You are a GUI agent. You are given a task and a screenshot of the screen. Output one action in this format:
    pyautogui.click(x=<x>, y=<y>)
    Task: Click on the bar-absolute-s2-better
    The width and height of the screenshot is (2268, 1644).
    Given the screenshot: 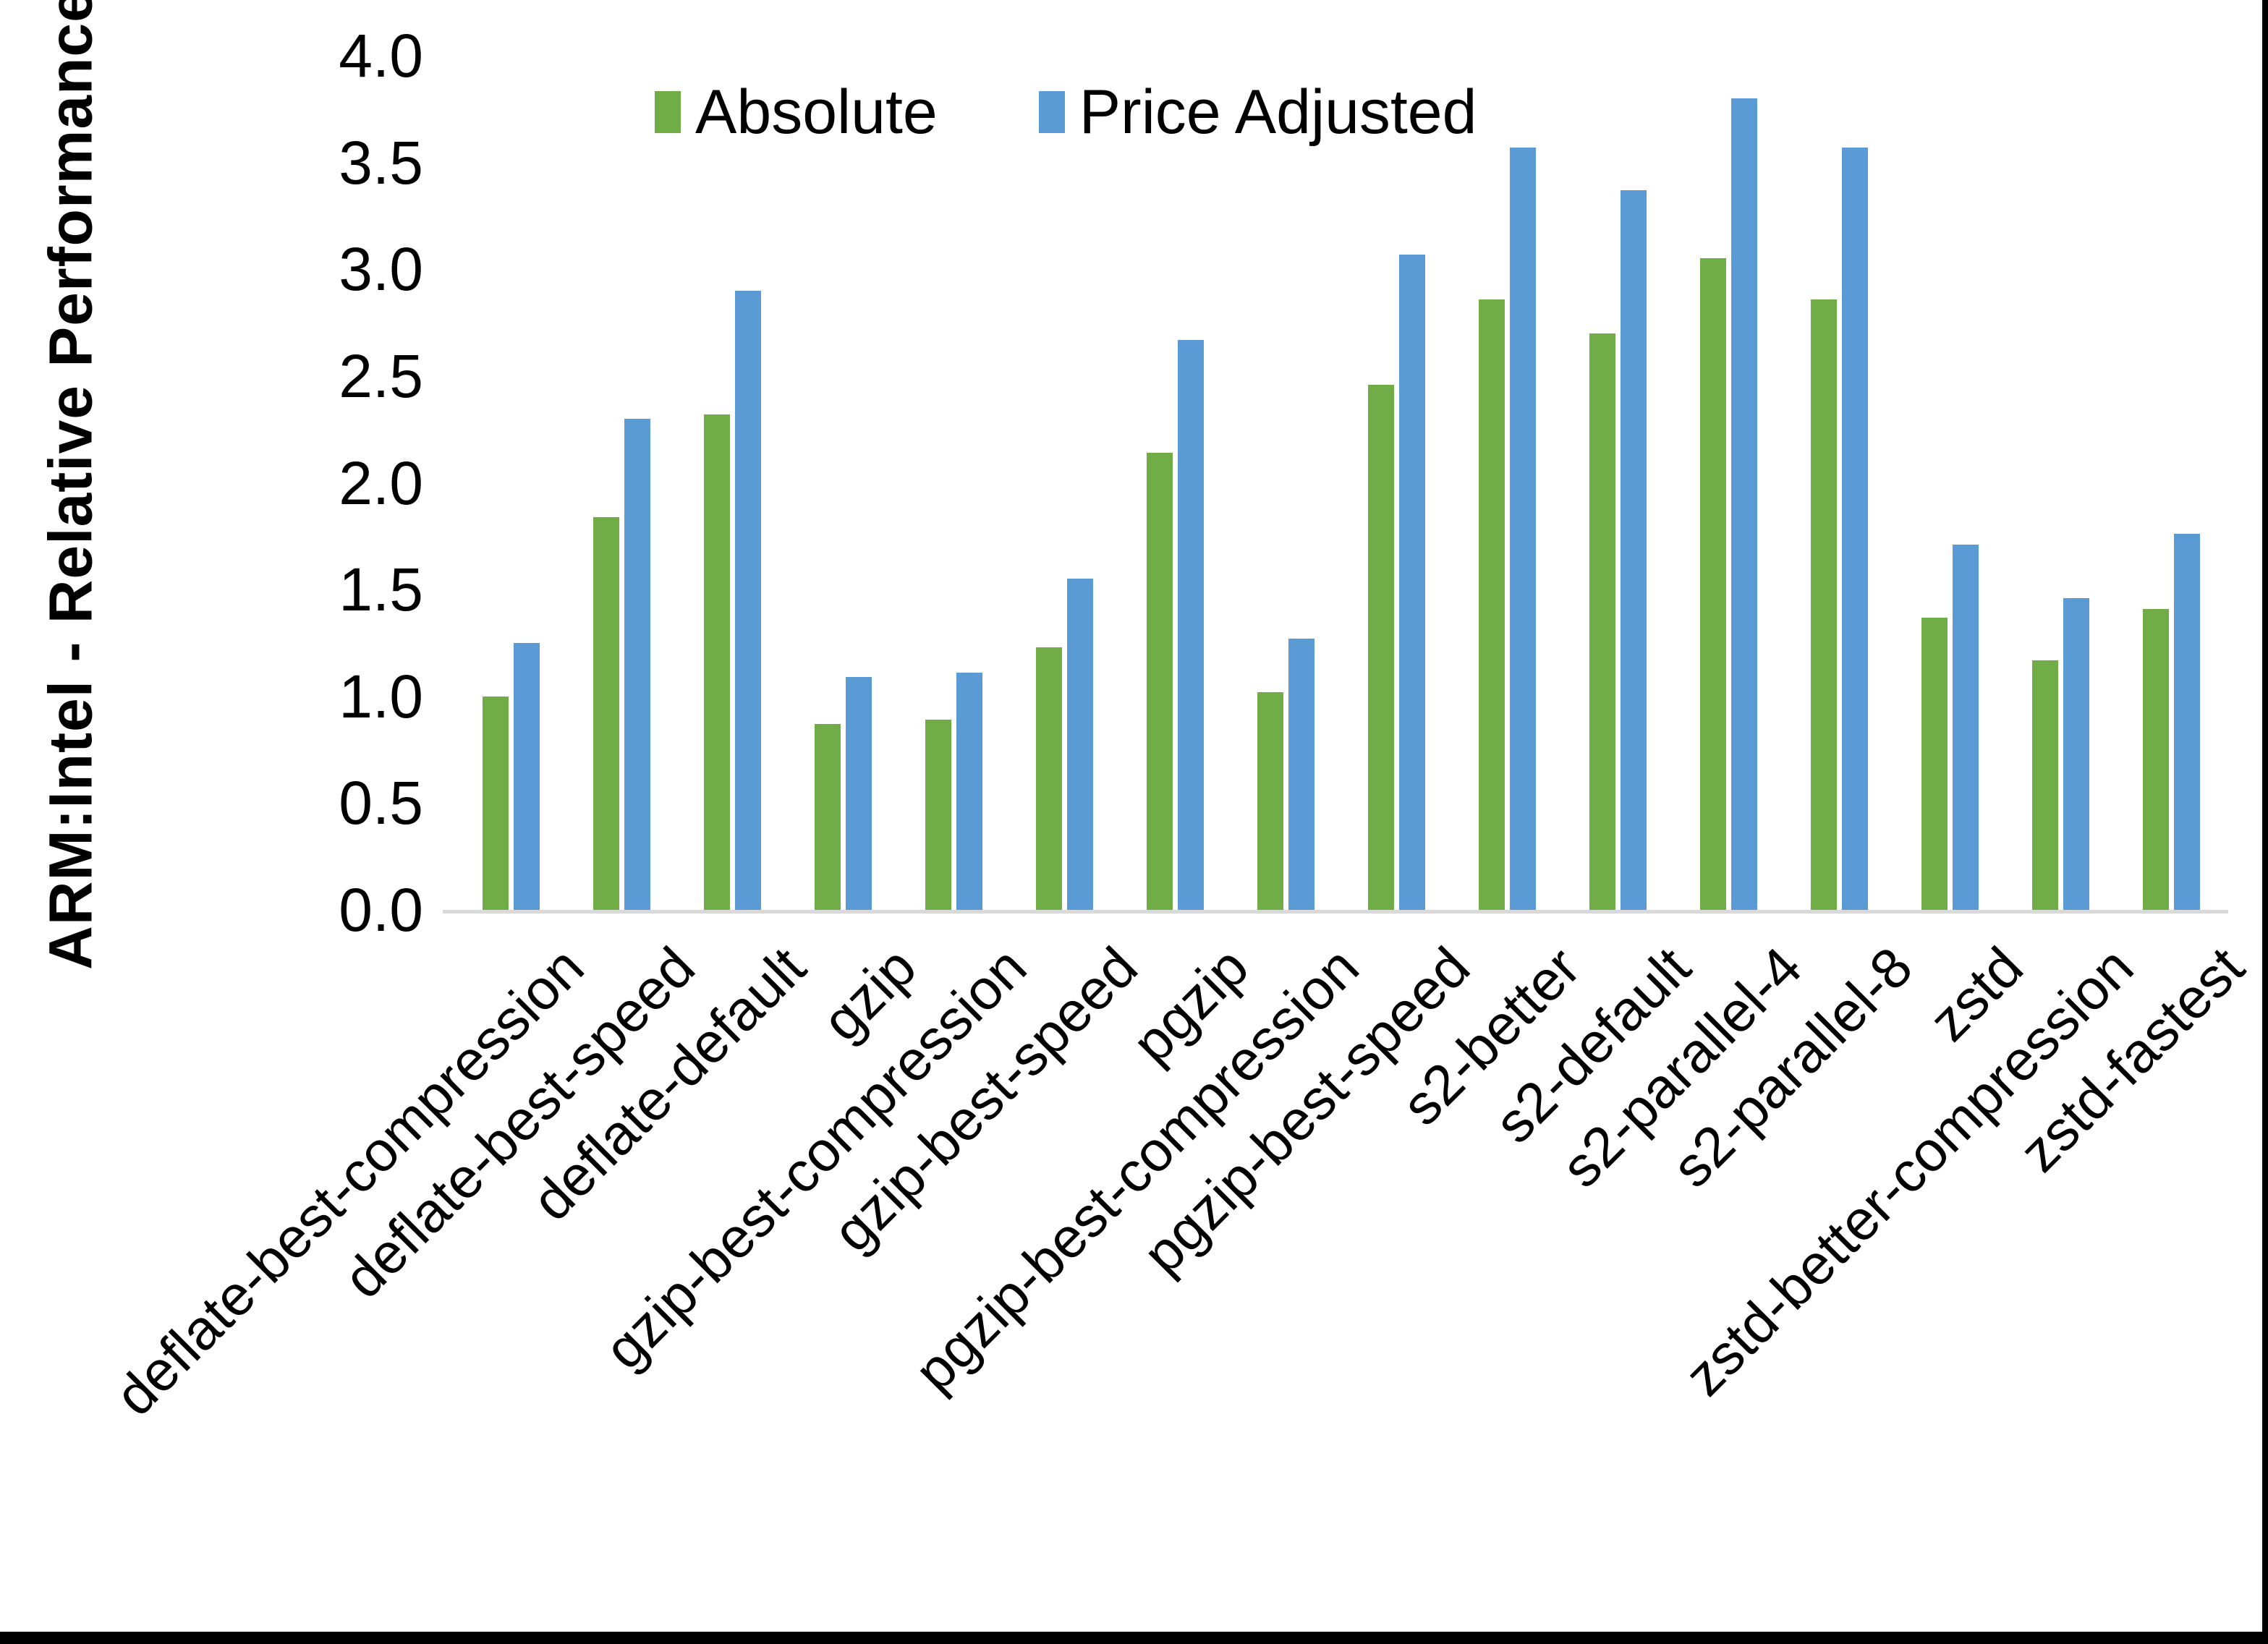 What is the action you would take?
    pyautogui.click(x=1492, y=604)
    